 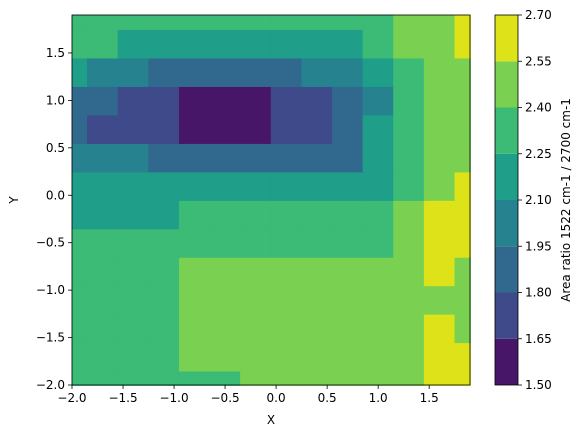 What do you see at coordinates (538, 385) in the screenshot?
I see `colorbar-tick-label: 1.50` at bounding box center [538, 385].